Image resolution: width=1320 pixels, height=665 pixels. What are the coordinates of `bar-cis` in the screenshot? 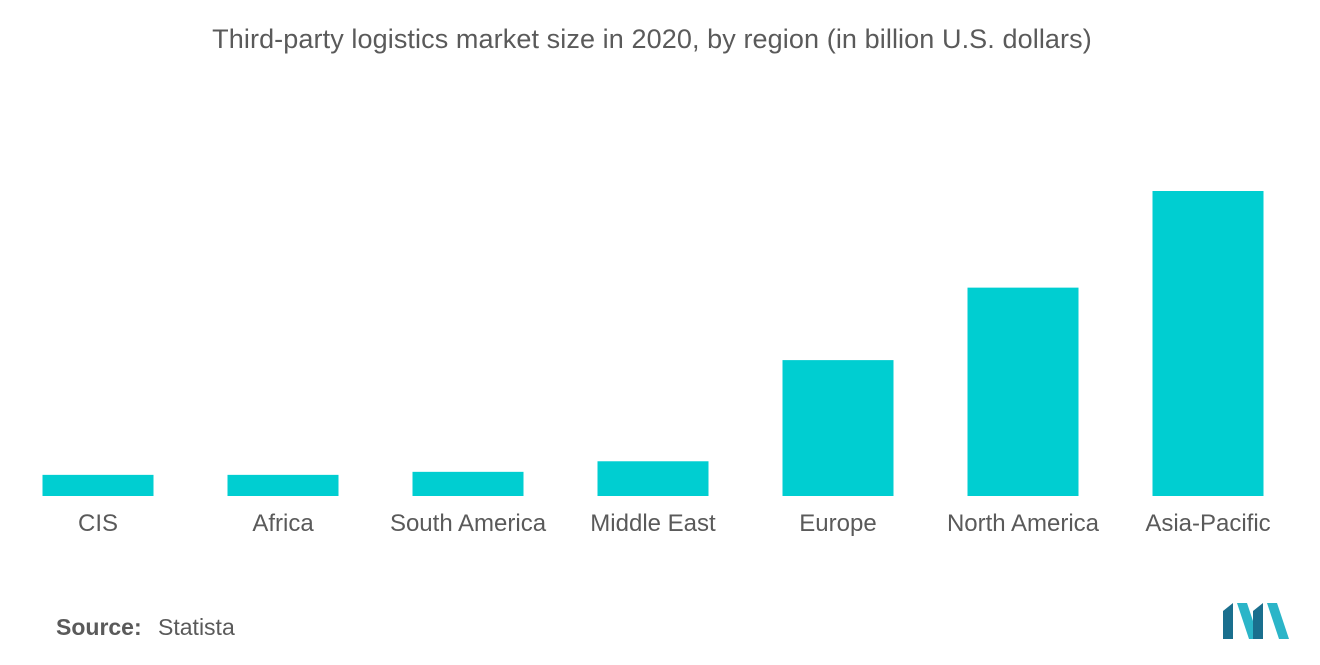 It's located at (98, 485).